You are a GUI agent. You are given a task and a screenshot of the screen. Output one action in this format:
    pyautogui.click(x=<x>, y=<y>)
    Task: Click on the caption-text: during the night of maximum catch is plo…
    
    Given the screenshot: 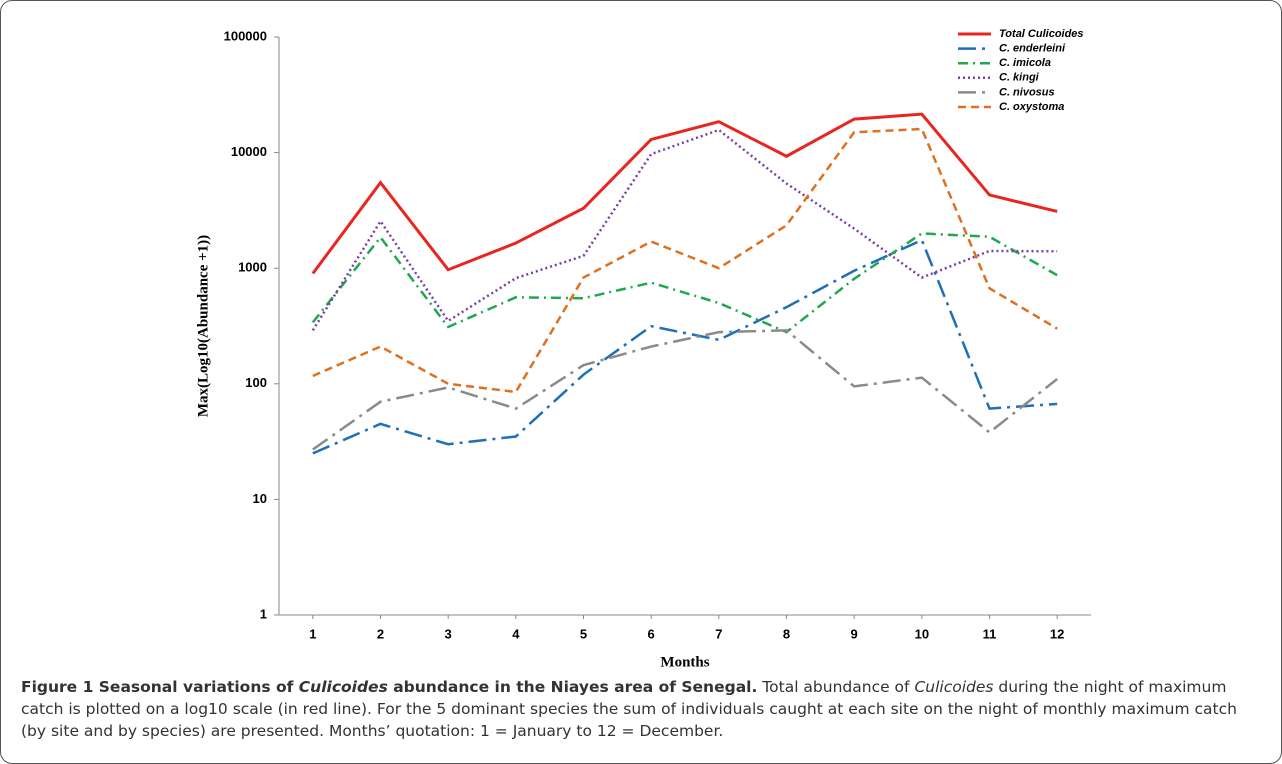 What is the action you would take?
    pyautogui.click(x=629, y=709)
    